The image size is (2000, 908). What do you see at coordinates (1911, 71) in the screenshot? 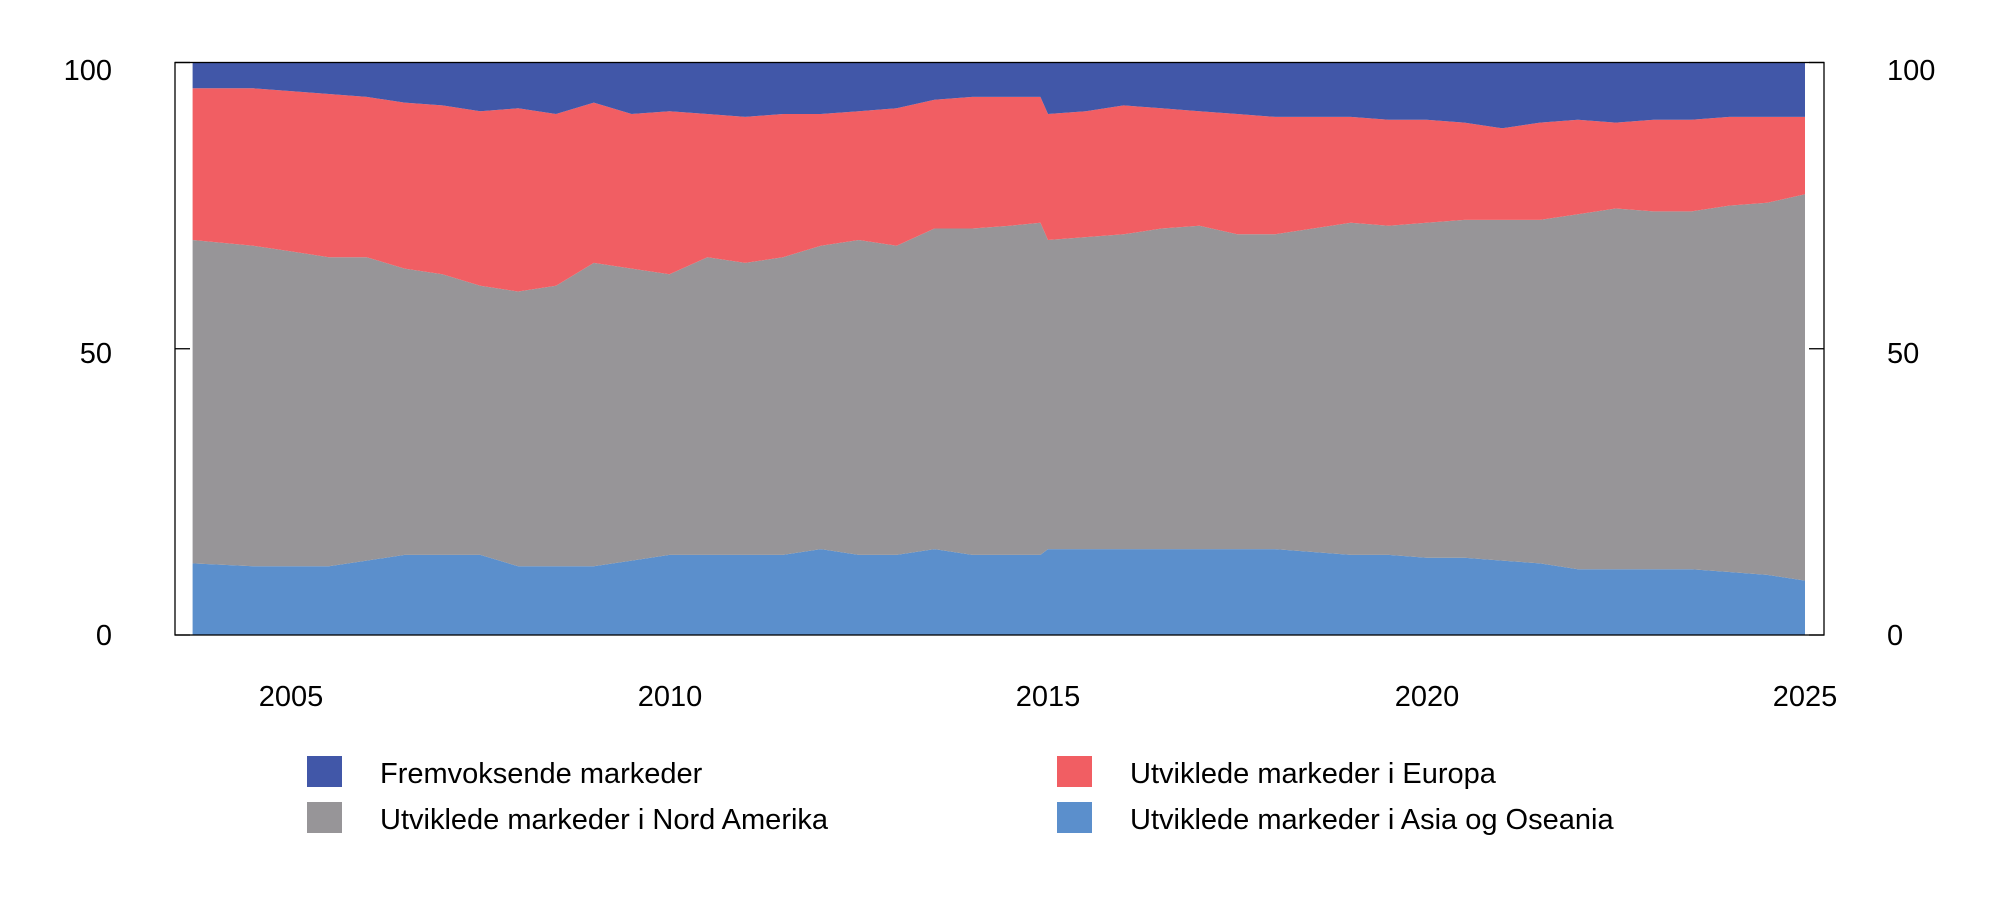
I see `y-tick-label-right: 100` at bounding box center [1911, 71].